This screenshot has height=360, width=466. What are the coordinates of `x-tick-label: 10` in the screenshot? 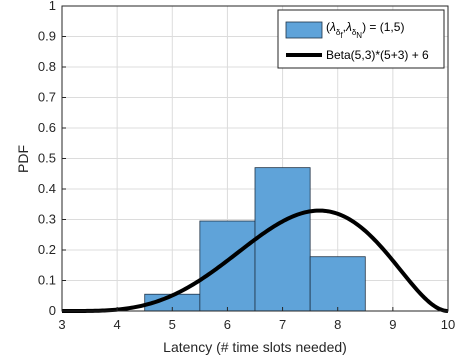 It's located at (448, 324).